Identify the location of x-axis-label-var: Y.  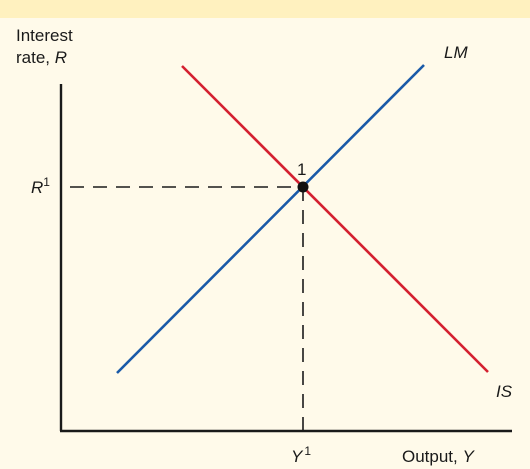
(468, 456).